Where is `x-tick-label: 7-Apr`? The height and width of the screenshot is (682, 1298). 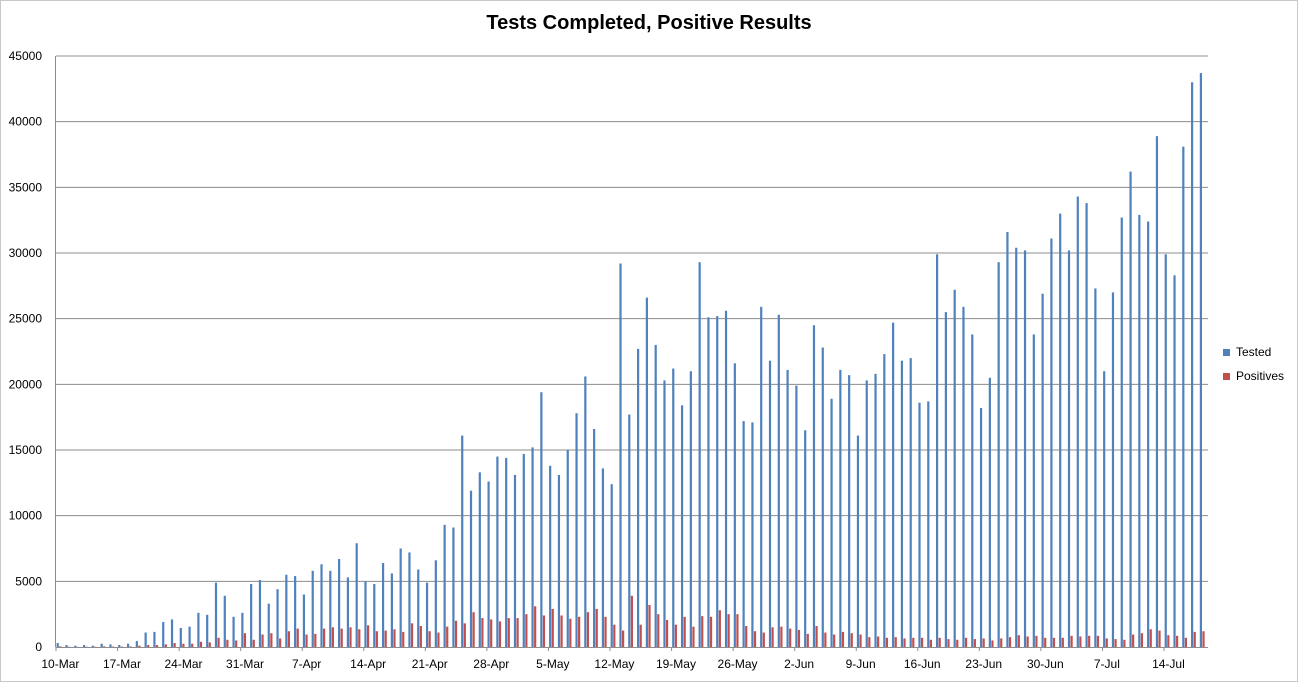 x-tick-label: 7-Apr is located at coordinates (306, 664).